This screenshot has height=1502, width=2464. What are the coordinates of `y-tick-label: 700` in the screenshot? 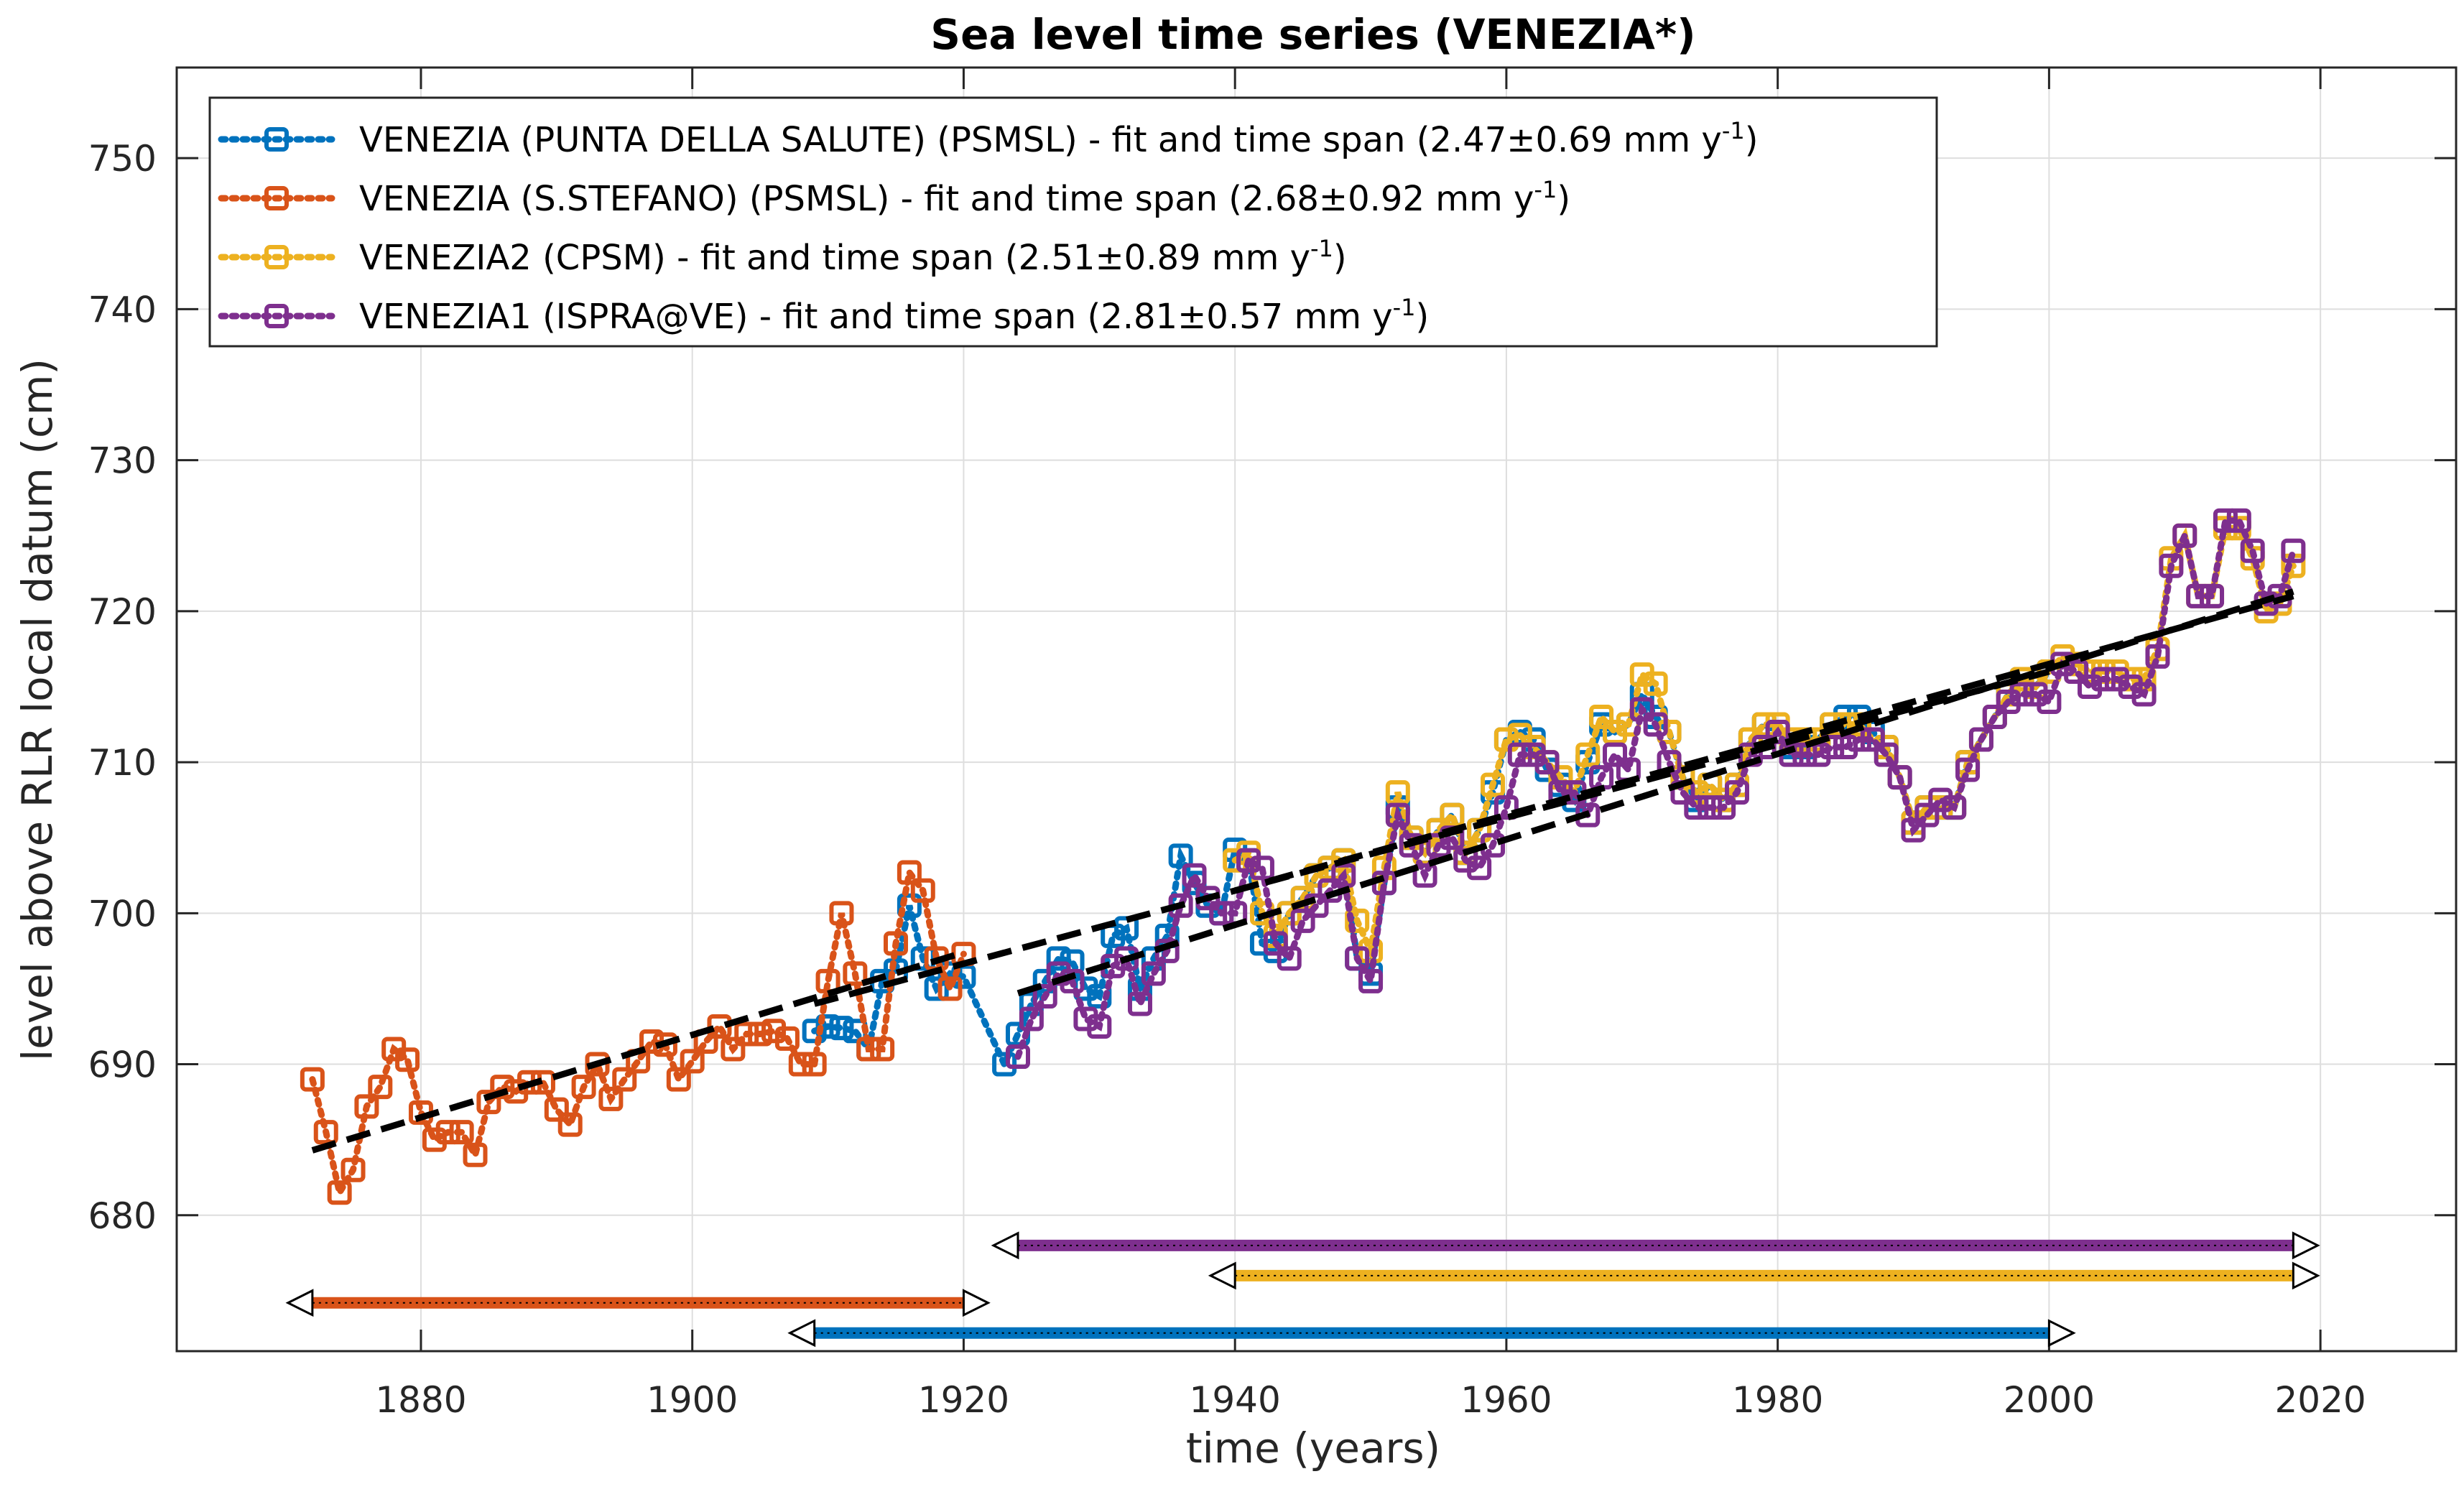 It's located at (122, 914).